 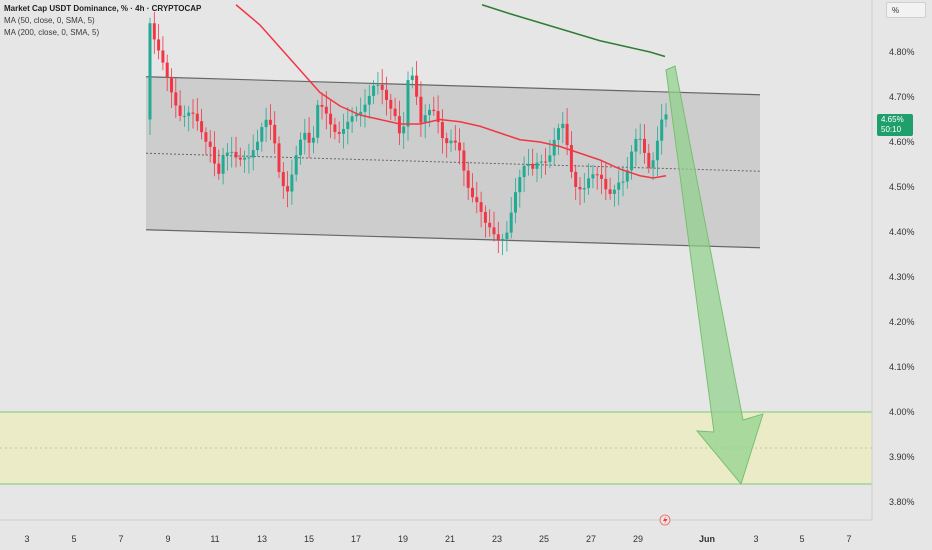 What do you see at coordinates (891, 129) in the screenshot?
I see `bar-countdown: 50:10` at bounding box center [891, 129].